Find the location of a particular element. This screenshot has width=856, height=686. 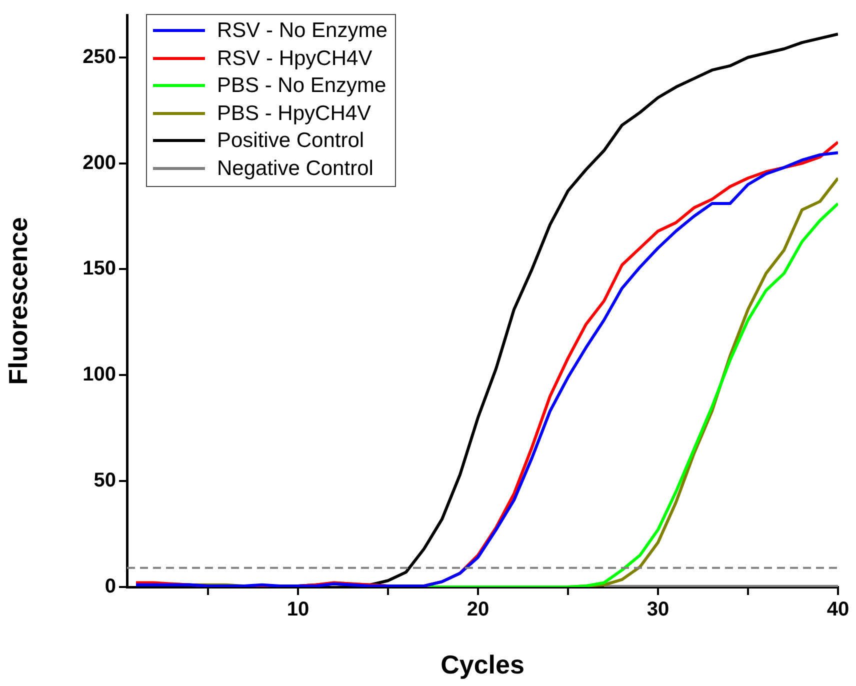

y-axis-title: Fluorescence is located at coordinates (17, 301).